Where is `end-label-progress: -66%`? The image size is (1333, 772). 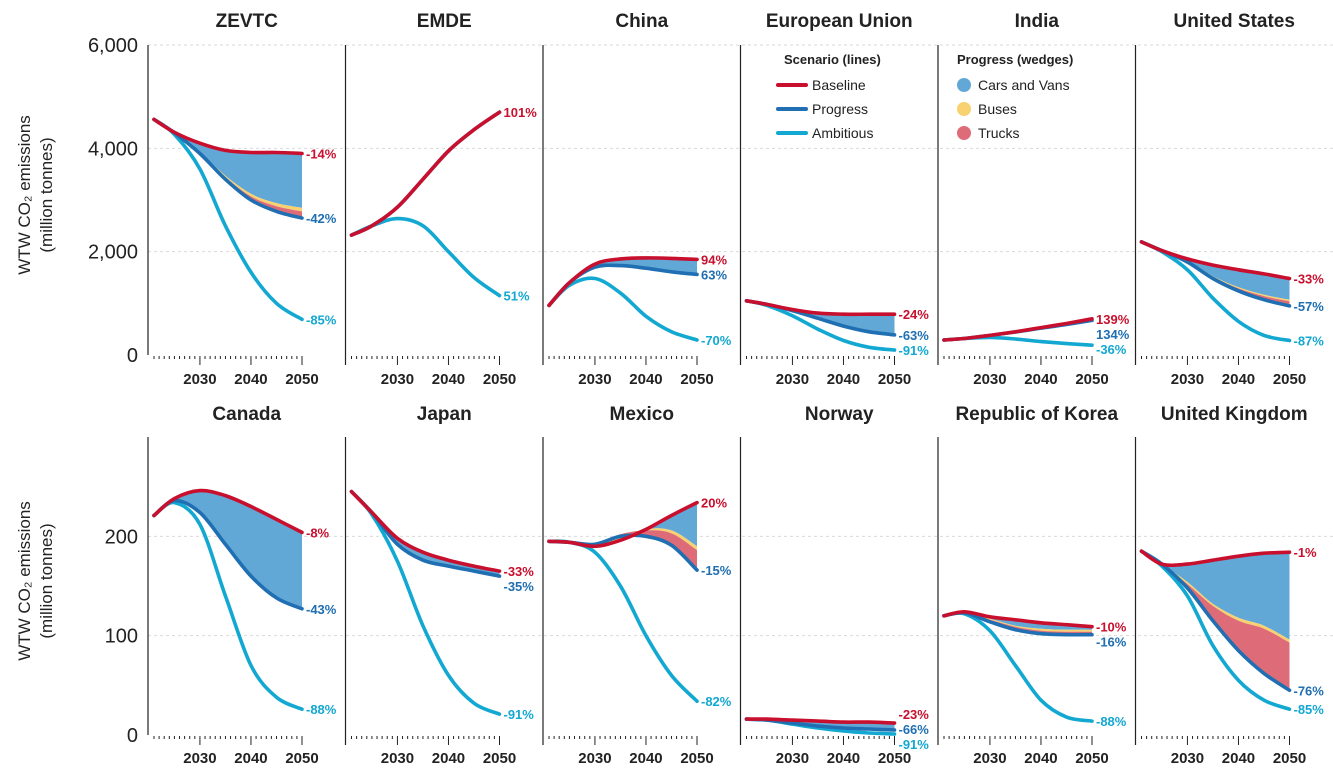
end-label-progress: -66% is located at coordinates (914, 729).